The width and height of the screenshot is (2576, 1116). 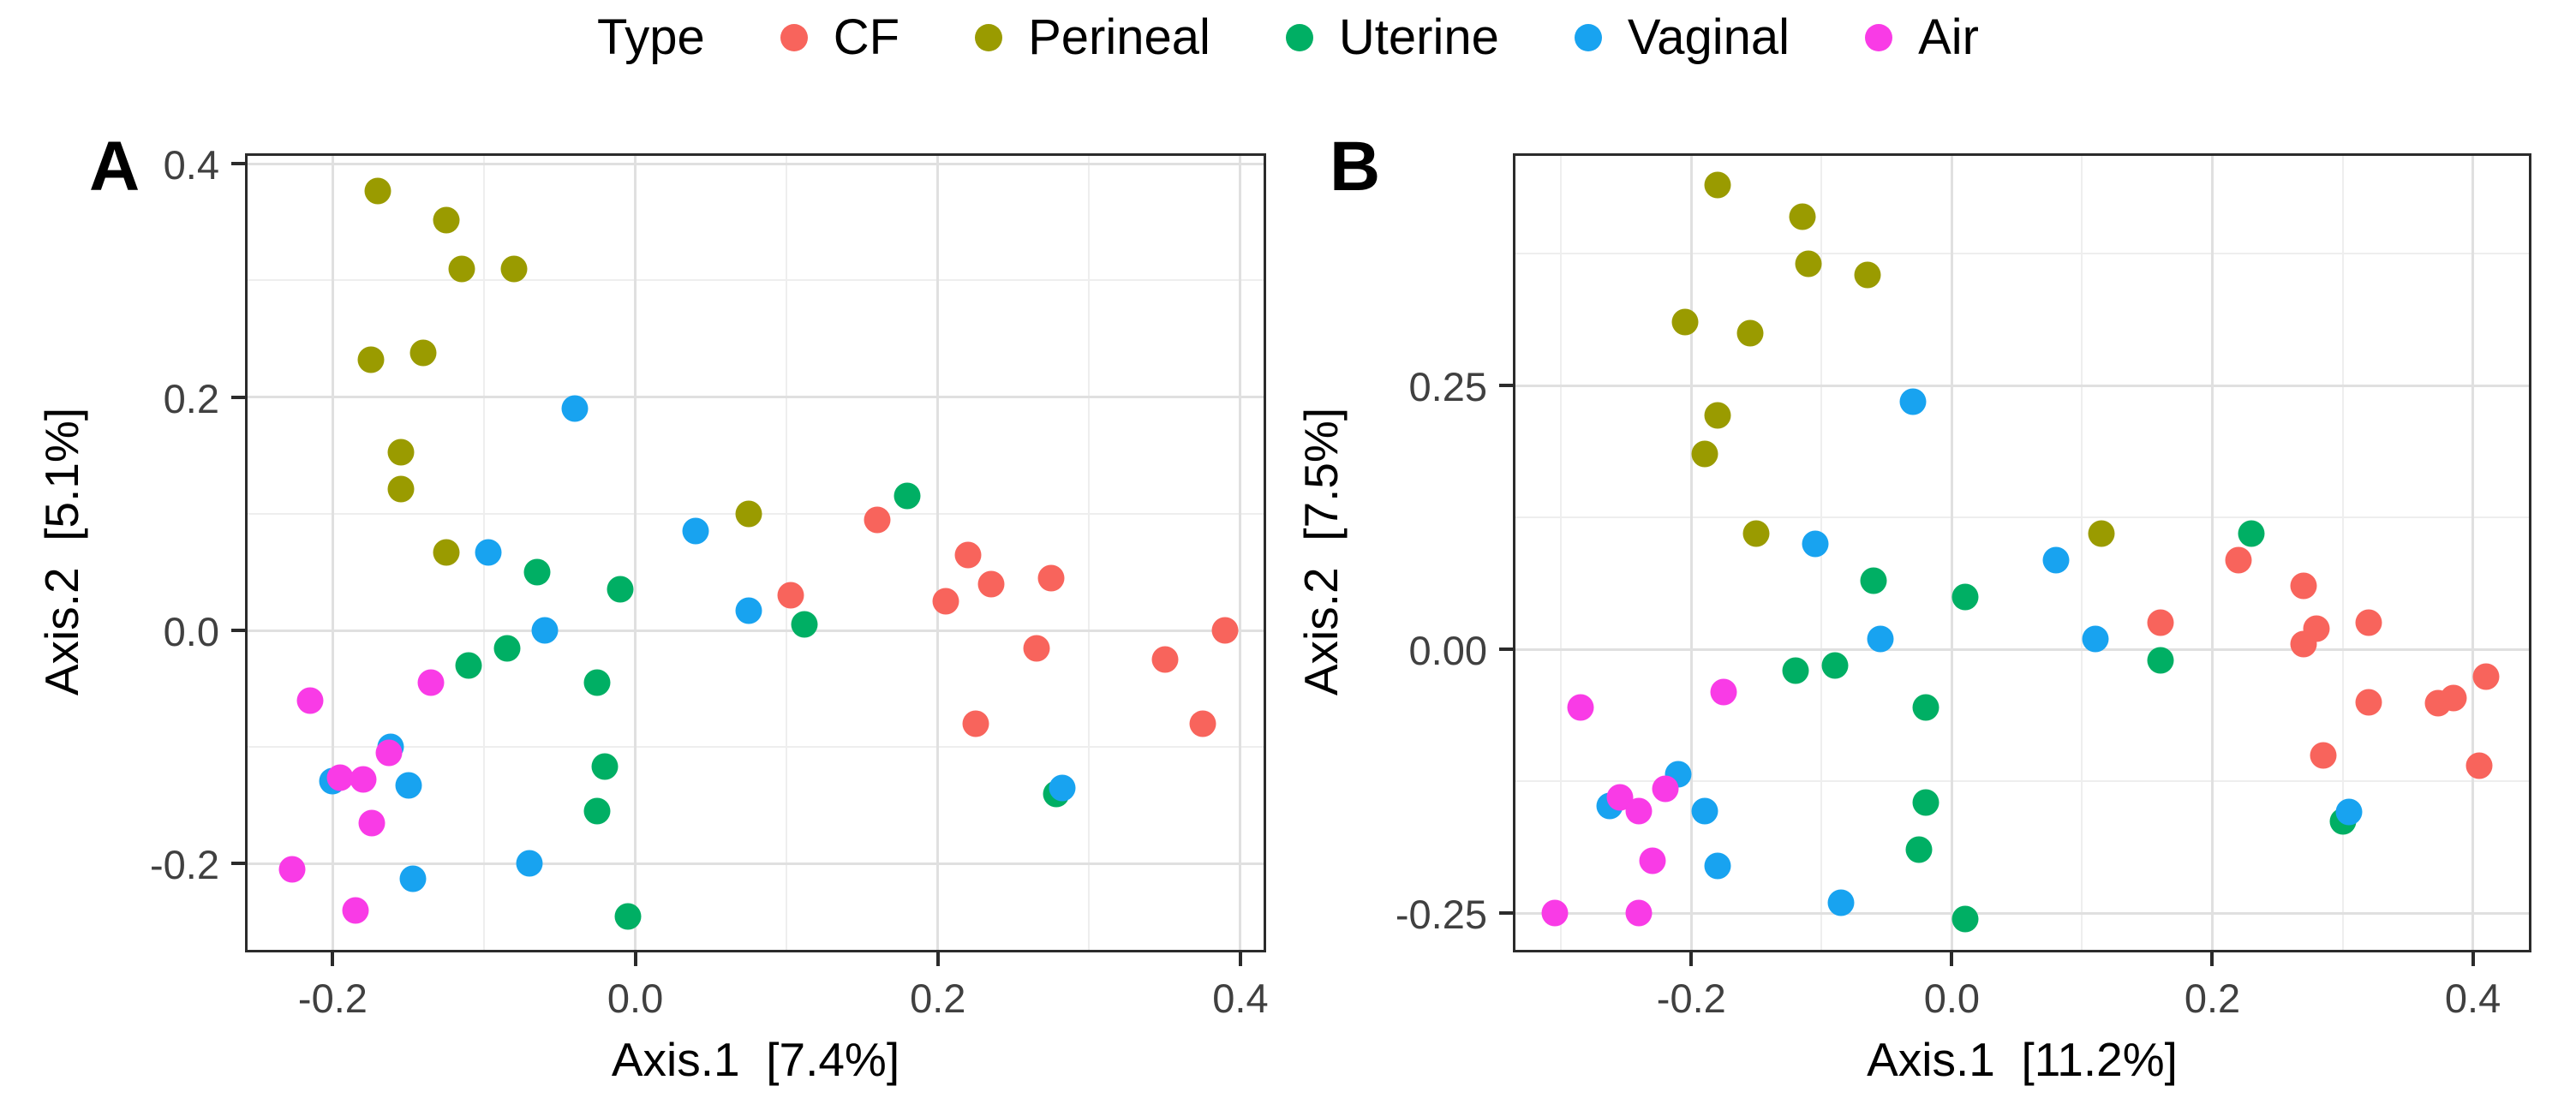 I want to click on legend-title: Type, so click(x=651, y=37).